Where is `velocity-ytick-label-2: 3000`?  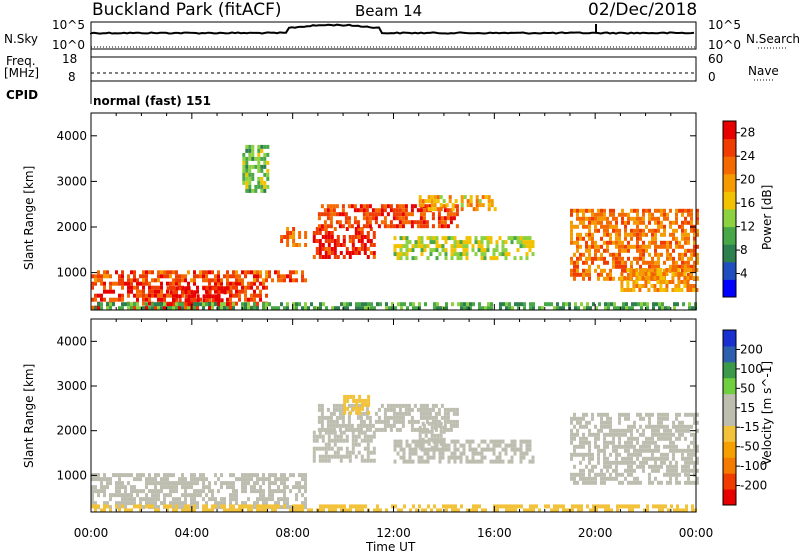 velocity-ytick-label-2: 3000 is located at coordinates (71, 386).